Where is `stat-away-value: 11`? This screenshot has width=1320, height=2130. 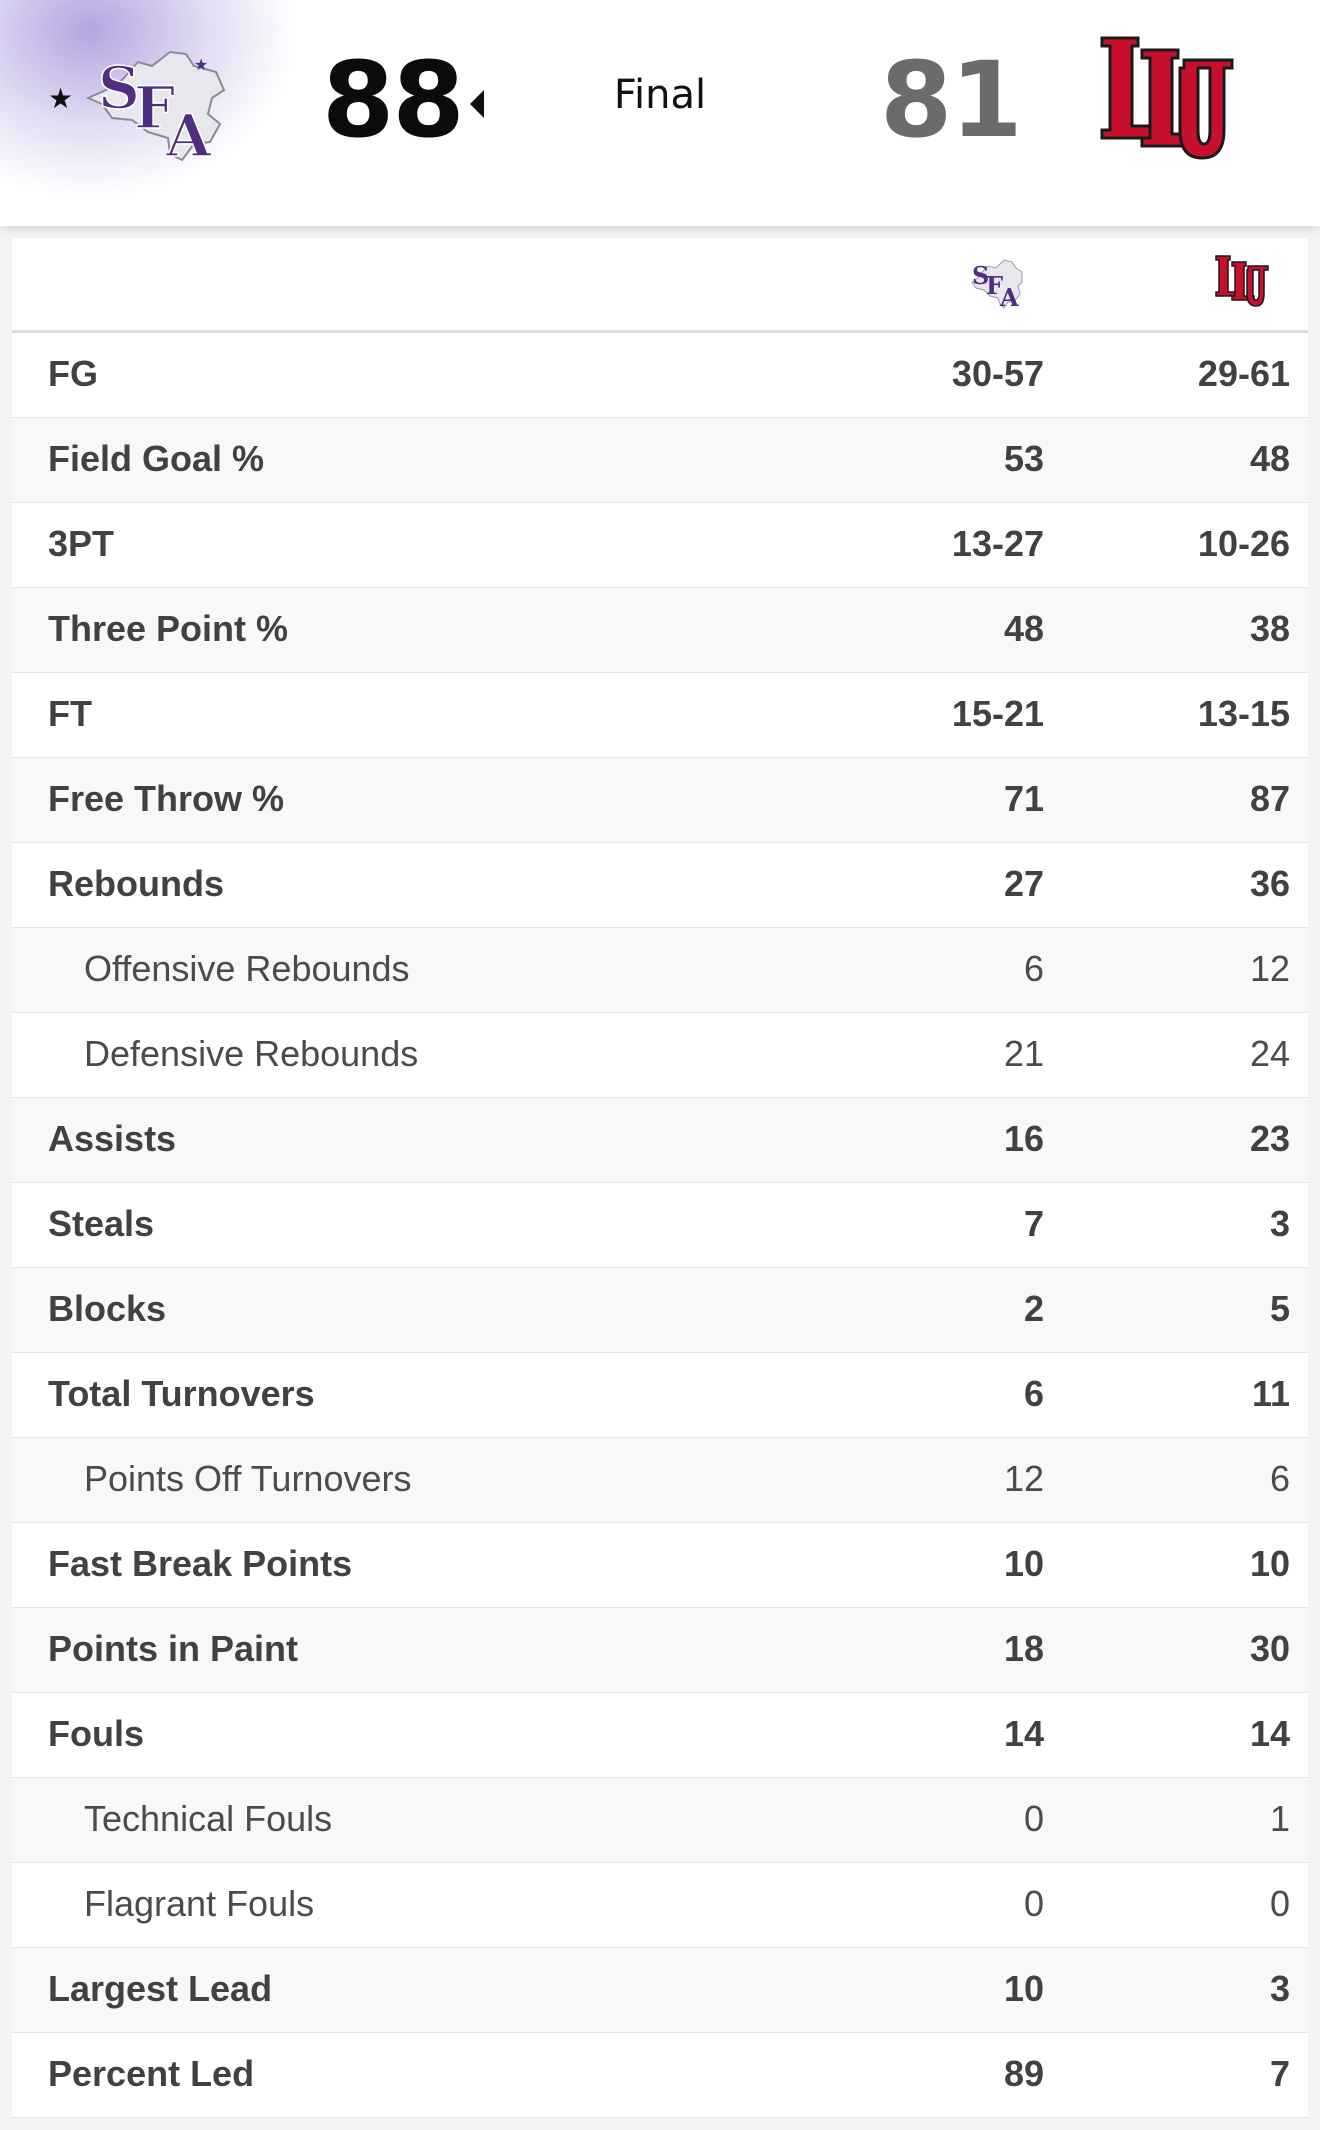 stat-away-value: 11 is located at coordinates (1270, 1393).